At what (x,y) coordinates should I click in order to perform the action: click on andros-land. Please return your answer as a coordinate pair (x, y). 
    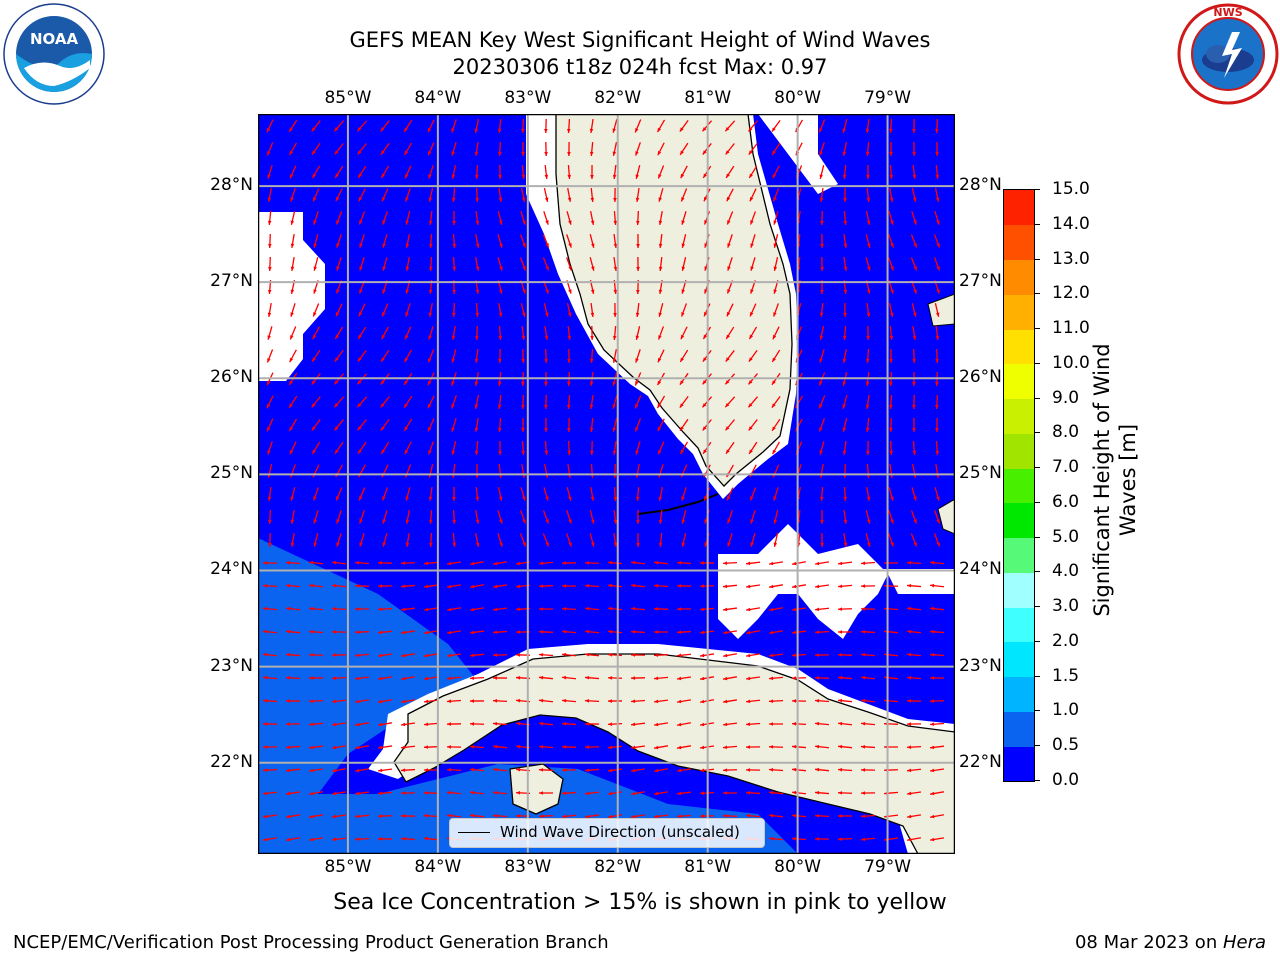
    Looking at the image, I should click on (946, 516).